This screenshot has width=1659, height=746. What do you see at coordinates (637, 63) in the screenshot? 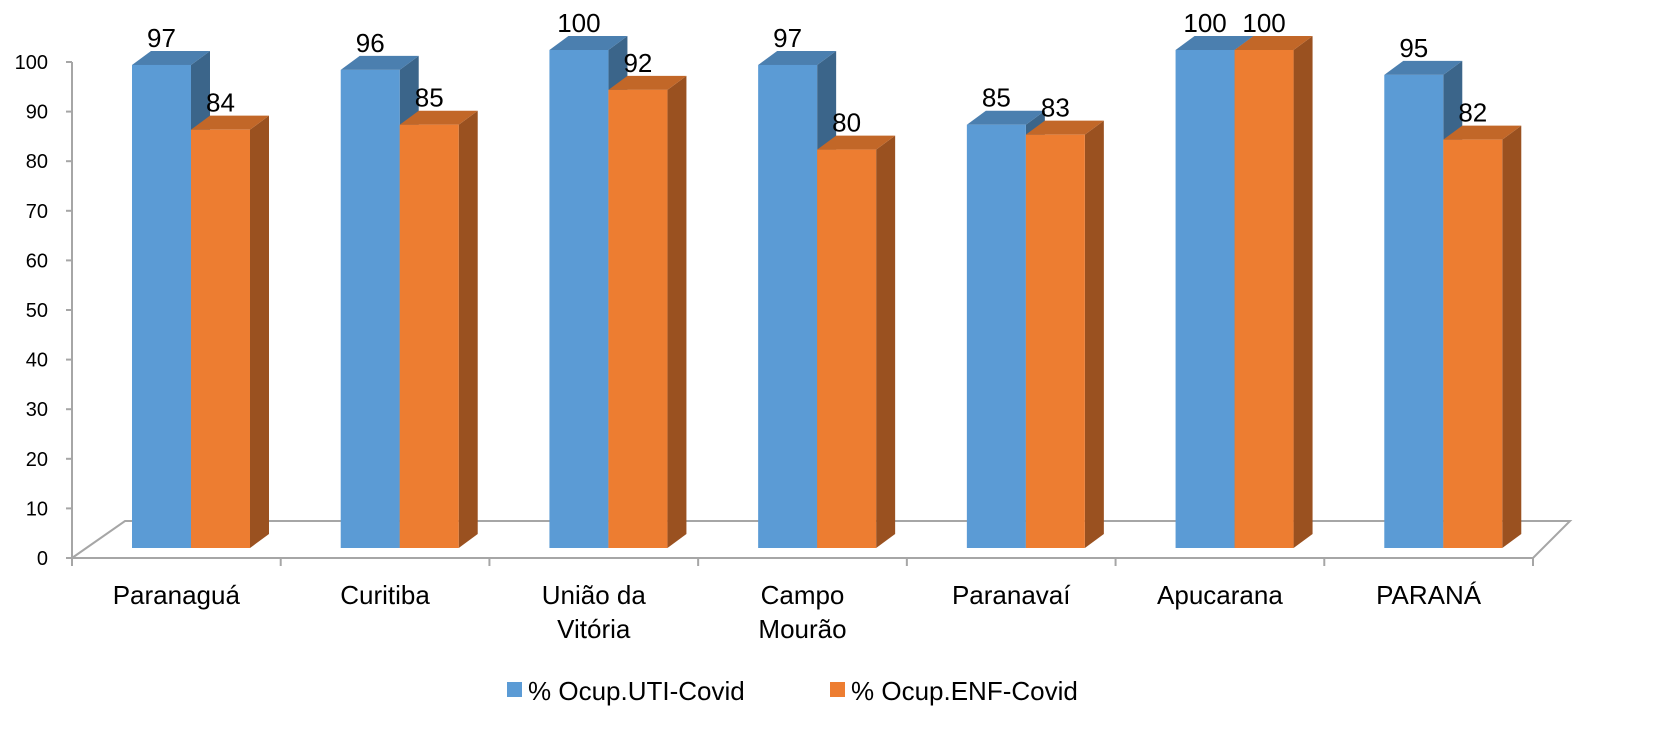
I see `data-label: 92` at bounding box center [637, 63].